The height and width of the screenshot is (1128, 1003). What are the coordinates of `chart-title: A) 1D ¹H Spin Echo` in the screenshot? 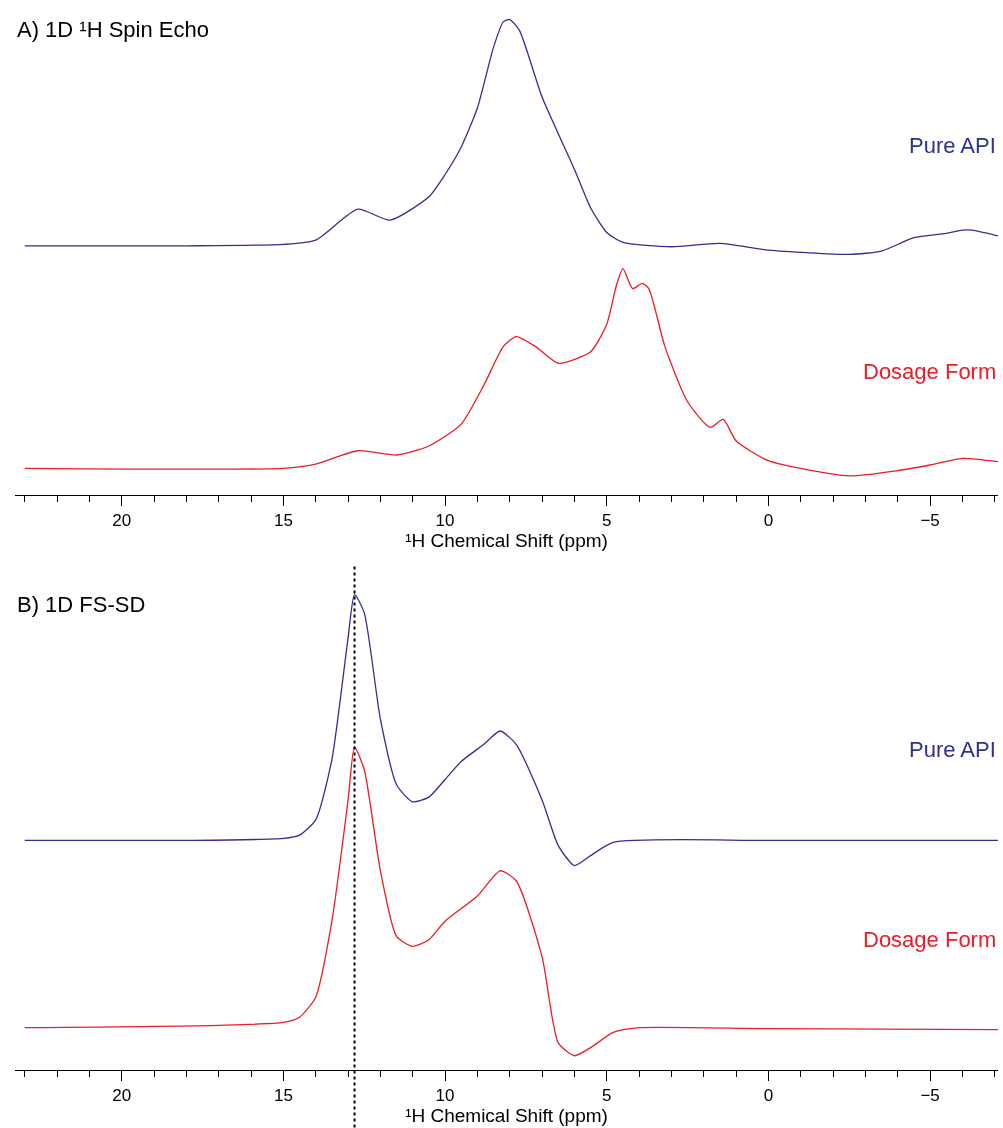 It's located at (113, 29).